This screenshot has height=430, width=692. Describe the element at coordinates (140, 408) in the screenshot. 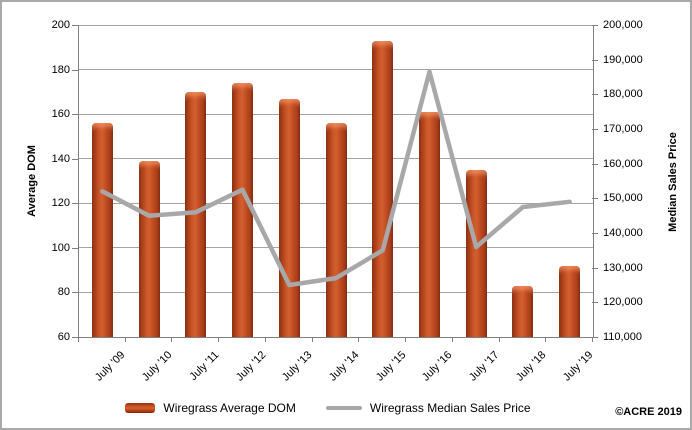

I see `bar-series-swatch-icon` at that location.